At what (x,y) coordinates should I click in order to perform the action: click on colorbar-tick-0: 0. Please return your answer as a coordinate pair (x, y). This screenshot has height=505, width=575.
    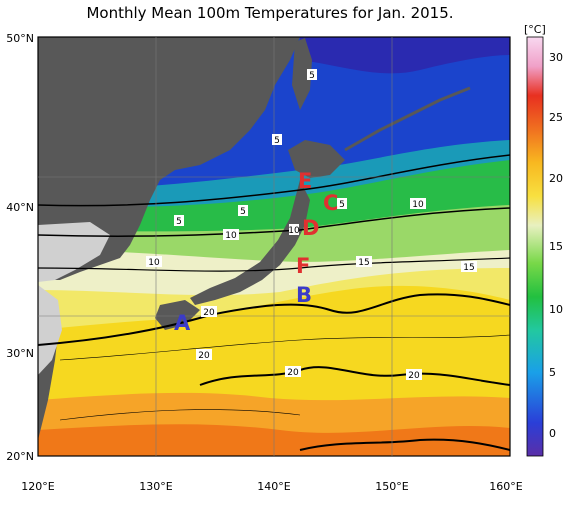
    Looking at the image, I should click on (552, 433).